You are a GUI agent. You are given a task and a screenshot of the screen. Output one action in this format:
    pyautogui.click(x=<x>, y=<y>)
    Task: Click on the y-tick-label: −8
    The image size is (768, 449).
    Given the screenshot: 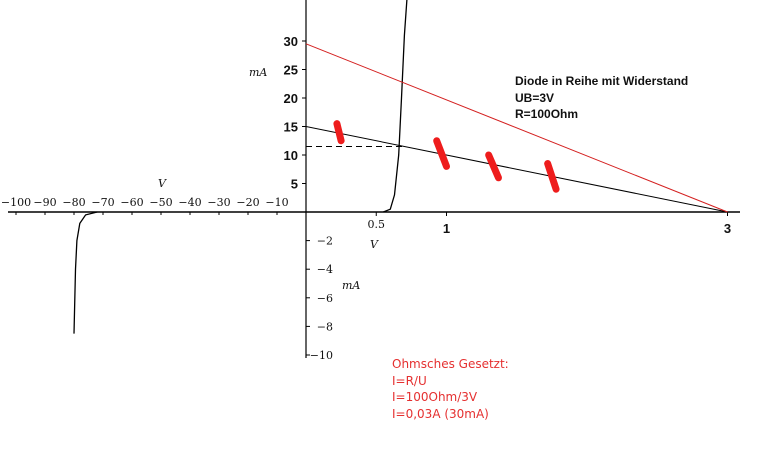 What is the action you would take?
    pyautogui.click(x=325, y=326)
    